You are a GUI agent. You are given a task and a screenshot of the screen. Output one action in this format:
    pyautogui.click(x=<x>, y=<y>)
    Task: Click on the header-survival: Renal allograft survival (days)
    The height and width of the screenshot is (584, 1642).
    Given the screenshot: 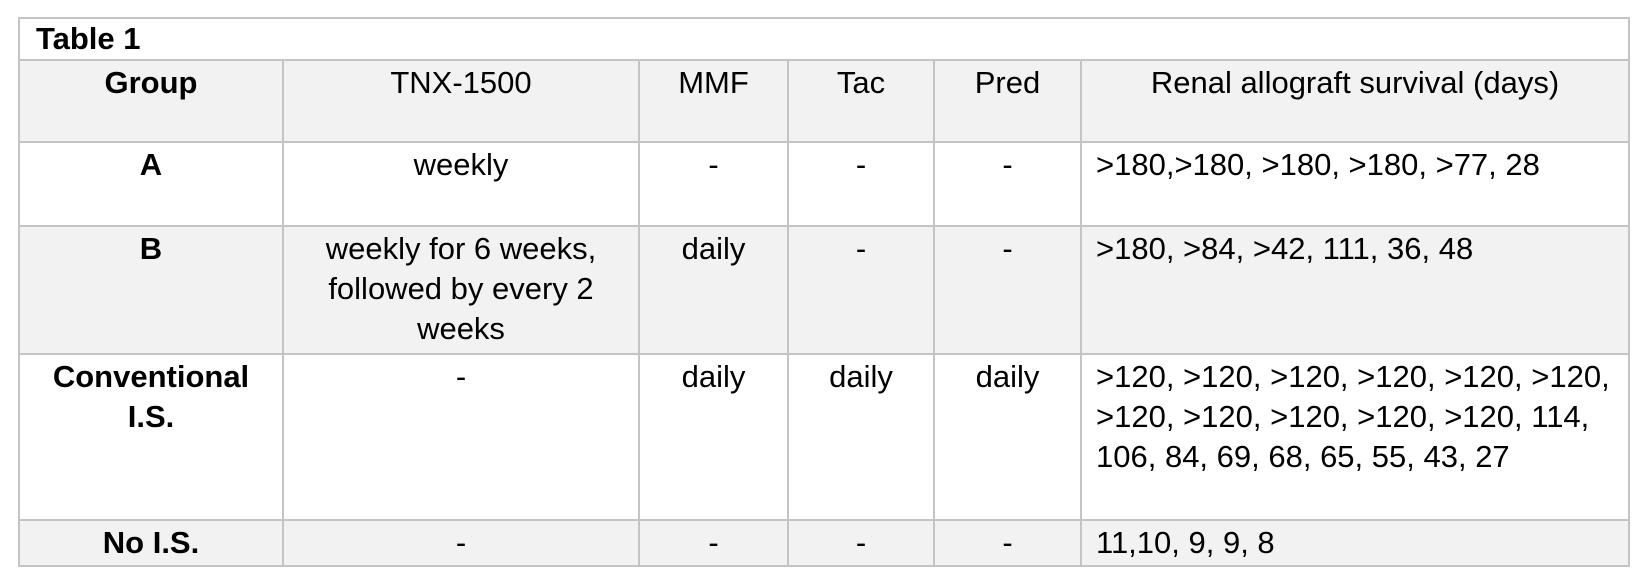 What is the action you would take?
    pyautogui.click(x=1355, y=101)
    